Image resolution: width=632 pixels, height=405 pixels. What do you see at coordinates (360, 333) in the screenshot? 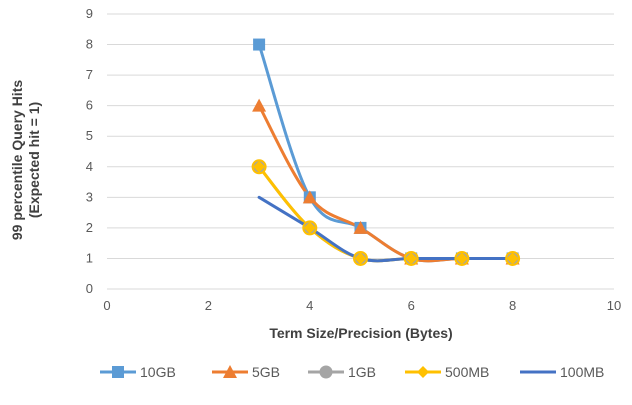
I see `x-axis-title: Term Size/Precision (Bytes)` at bounding box center [360, 333].